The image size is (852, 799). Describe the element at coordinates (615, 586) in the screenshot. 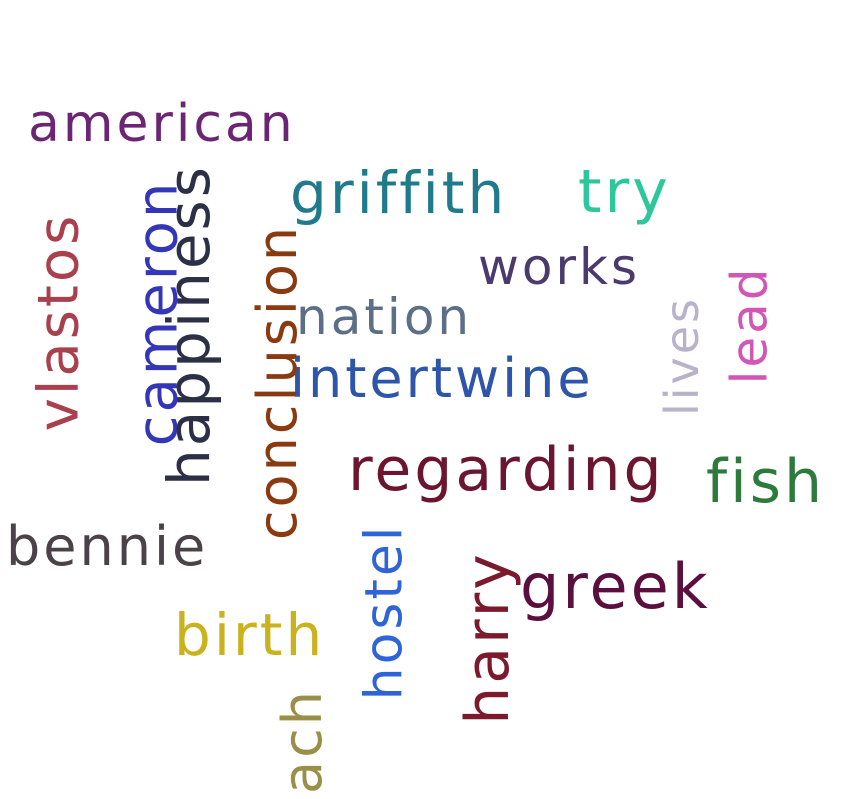

I see `word-greek: greek` at that location.